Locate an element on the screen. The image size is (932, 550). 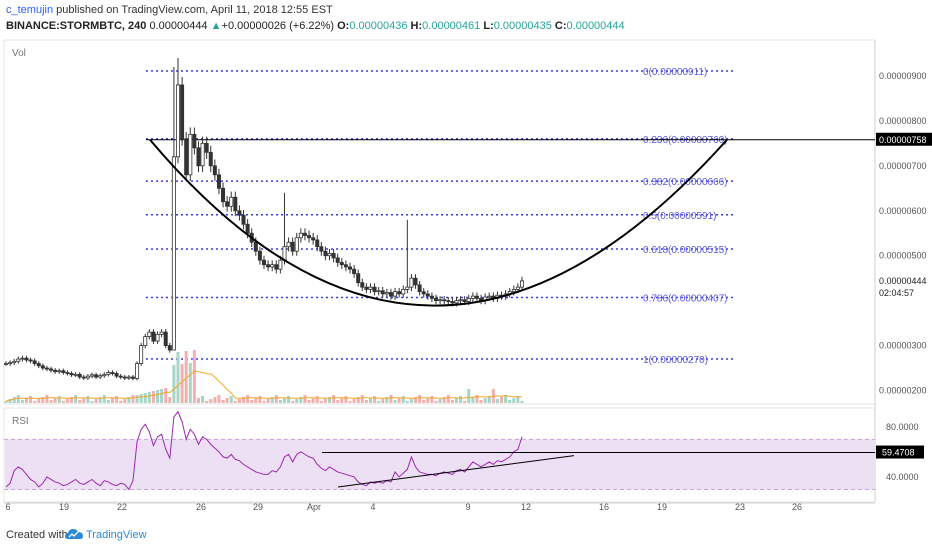
fib-label-0: 0(0.00000911) is located at coordinates (675, 72).